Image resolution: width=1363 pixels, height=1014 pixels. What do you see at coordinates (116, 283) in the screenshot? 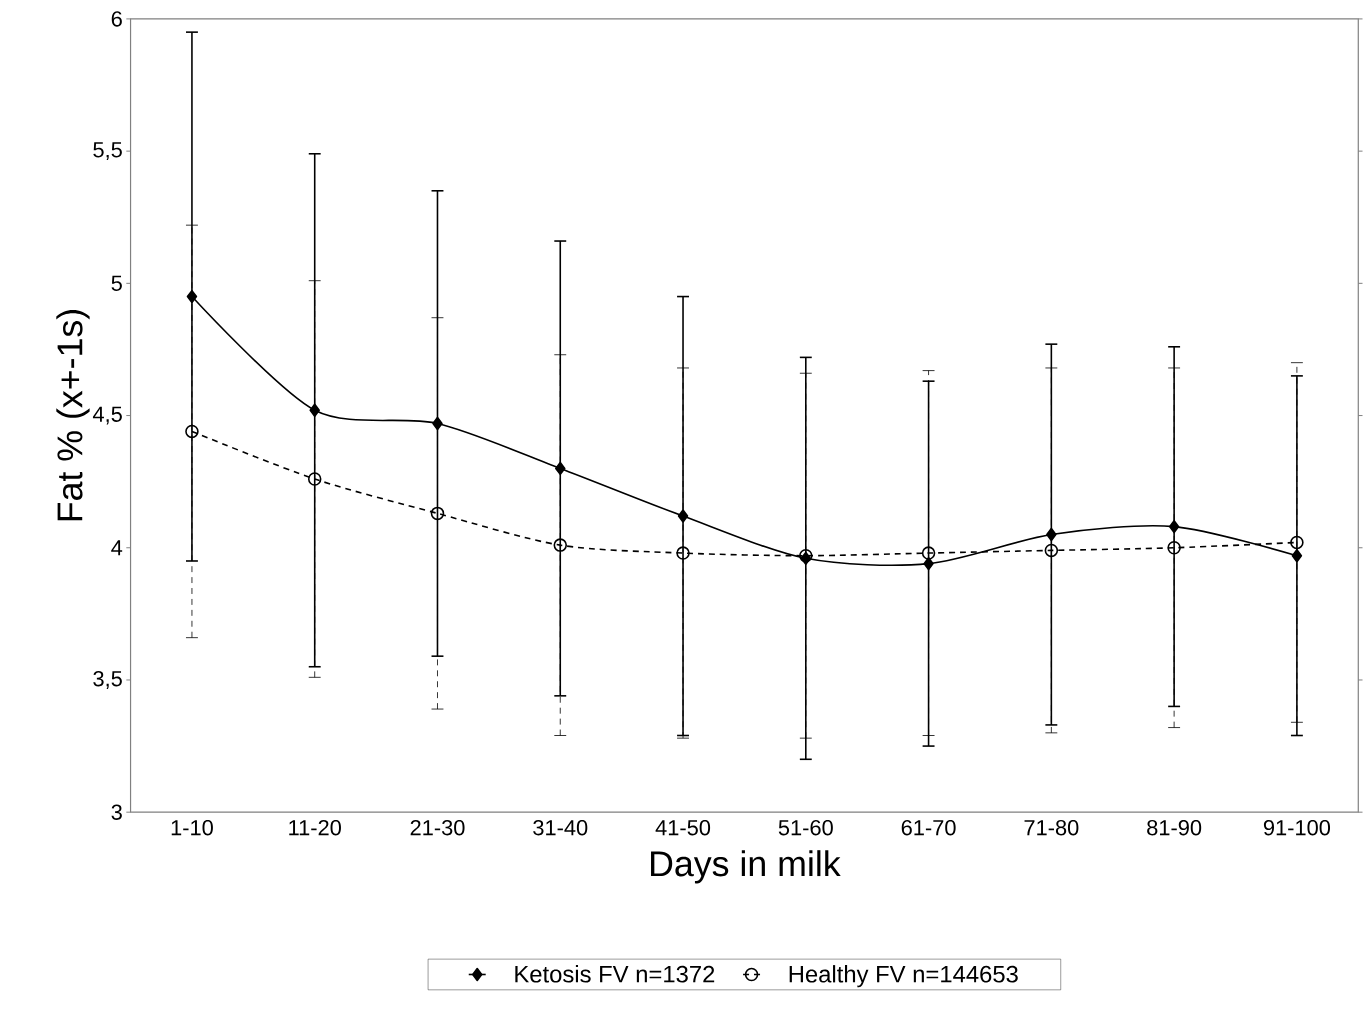
I see `y-tick-label: 5` at bounding box center [116, 283].